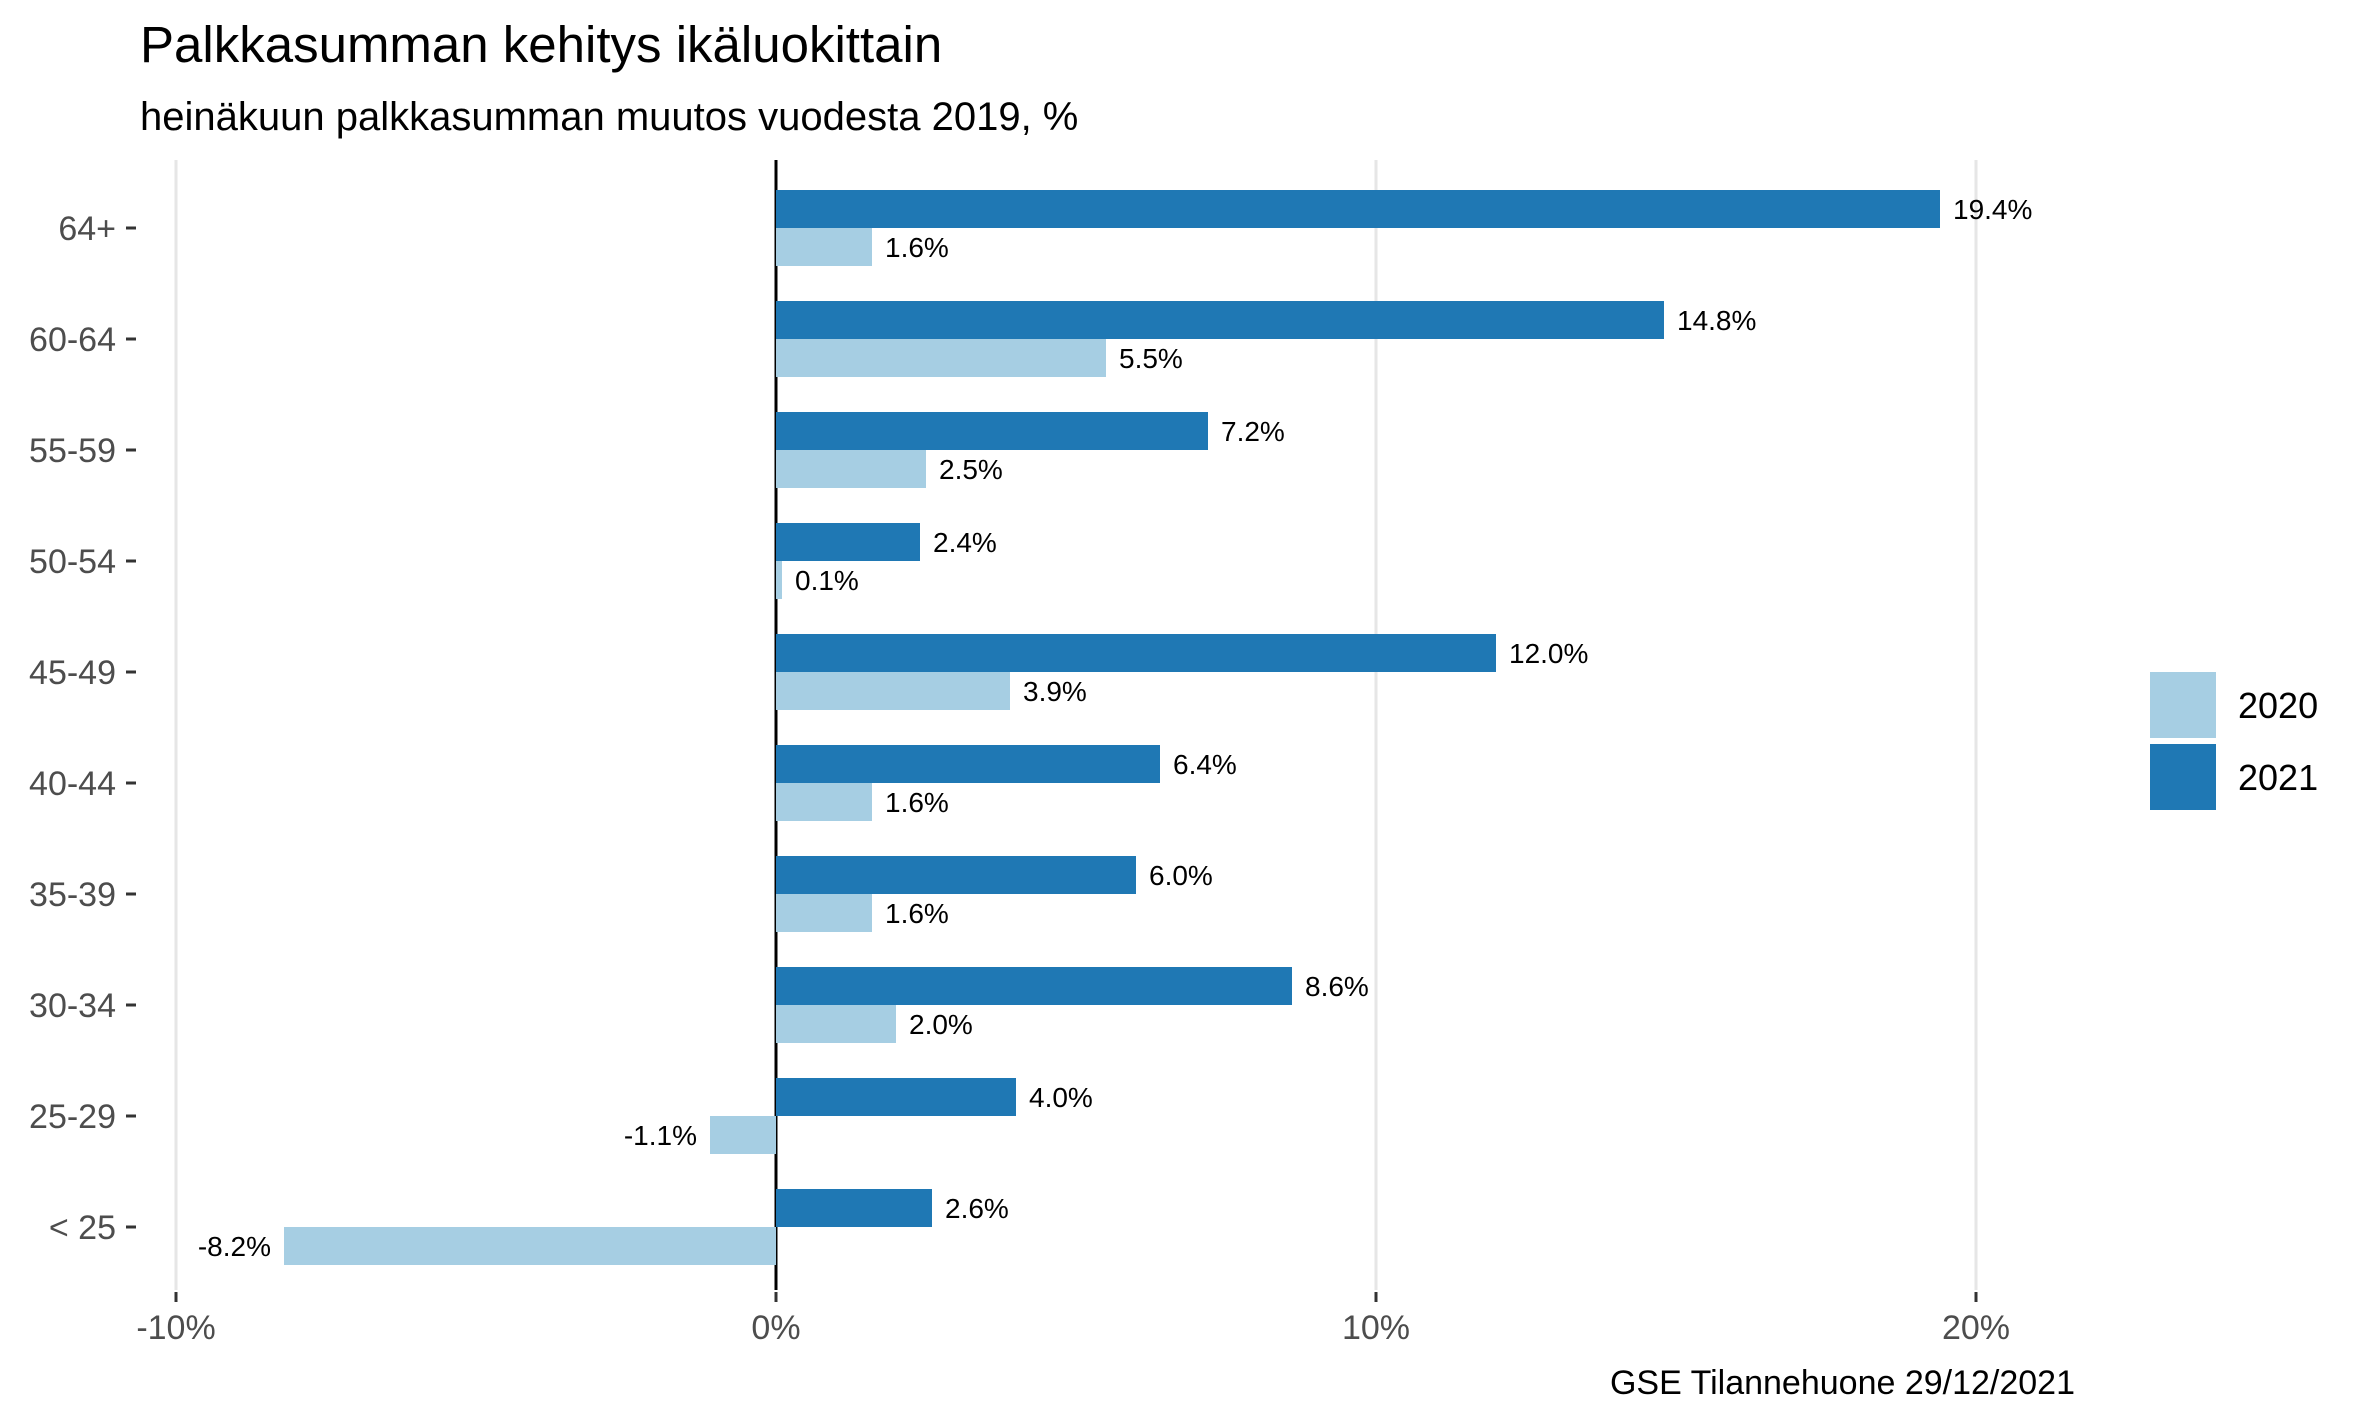 The height and width of the screenshot is (1417, 2362). What do you see at coordinates (965, 542) in the screenshot?
I see `data-label-2021: 2.4%` at bounding box center [965, 542].